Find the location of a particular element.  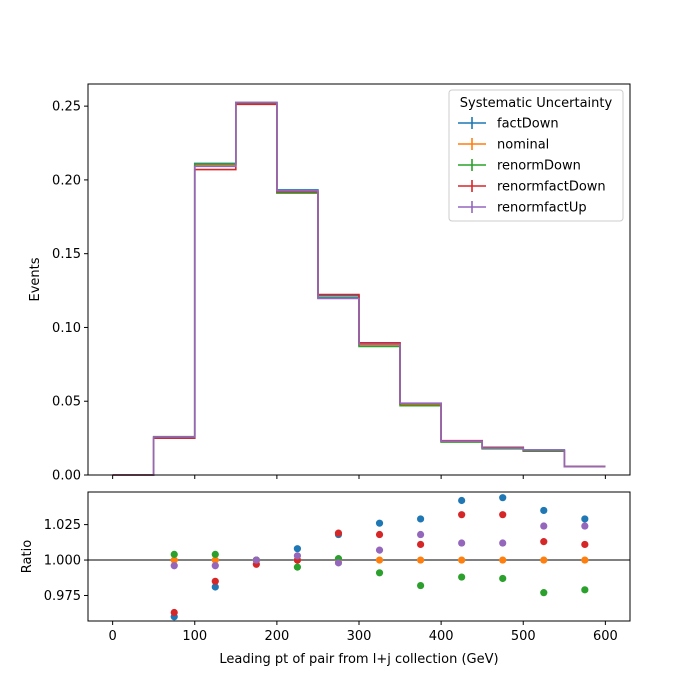

legend-title: Systematic Uncertainty is located at coordinates (536, 103).